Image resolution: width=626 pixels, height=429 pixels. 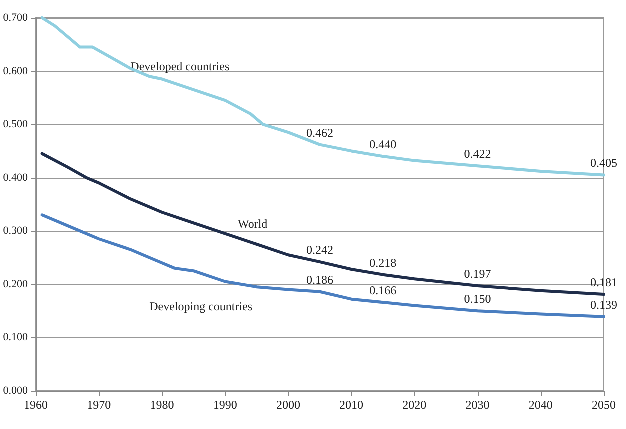 What do you see at coordinates (478, 274) in the screenshot?
I see `data-label: 0.197` at bounding box center [478, 274].